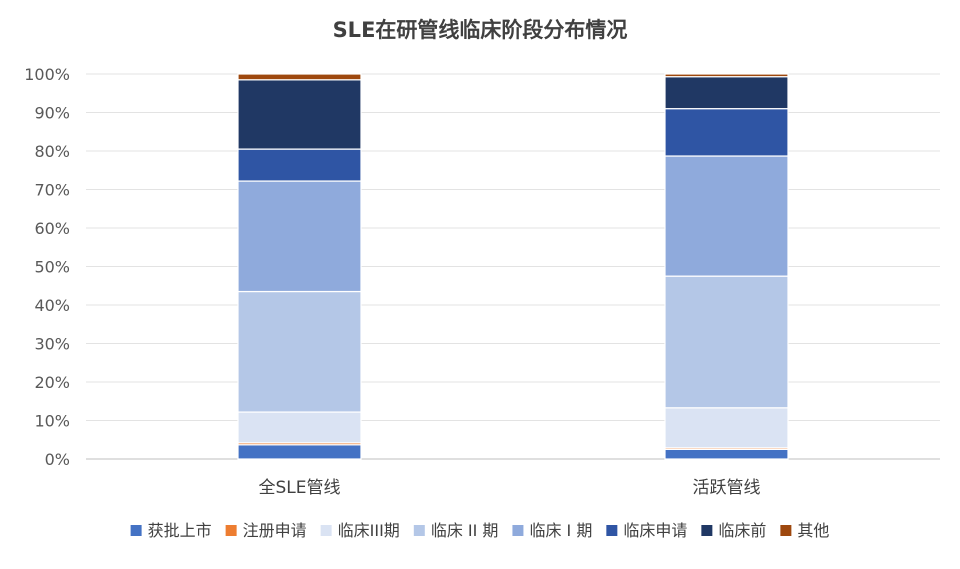 This screenshot has height=569, width=960. I want to click on y-tick-label: 20%, so click(52, 382).